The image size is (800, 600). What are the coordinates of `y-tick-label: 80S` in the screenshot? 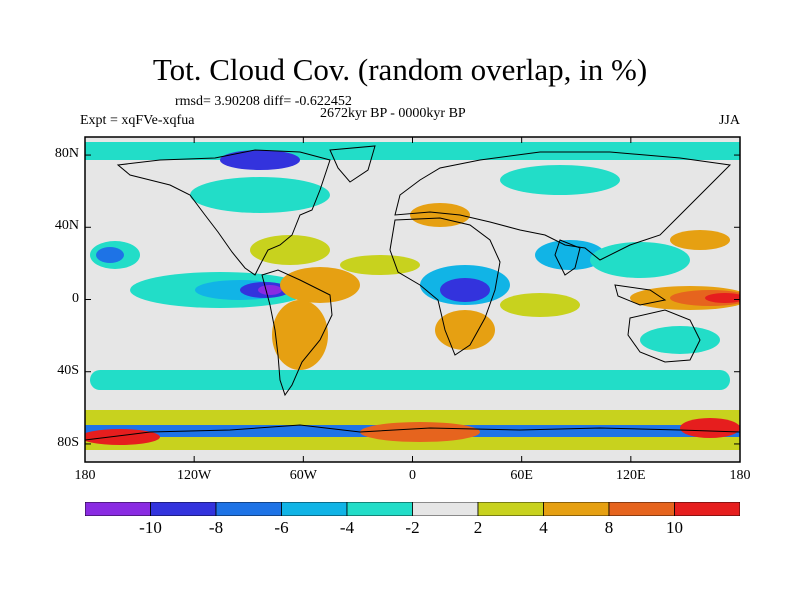 It's located at (68, 442).